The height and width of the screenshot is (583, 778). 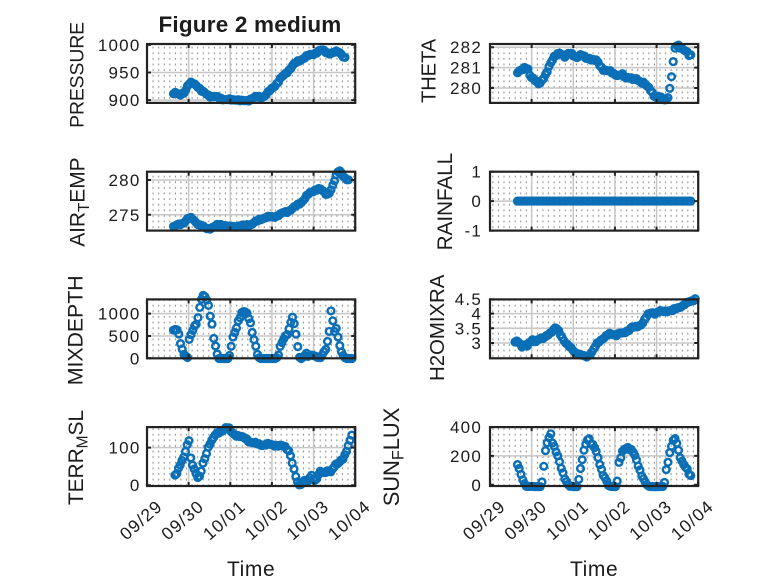 I want to click on svg-text: AIRTEMP, so click(x=80, y=201).